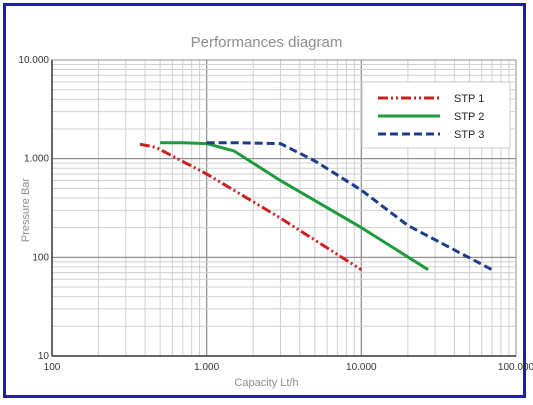 Image resolution: width=533 pixels, height=405 pixels. Describe the element at coordinates (206, 367) in the screenshot. I see `x-tick-label: 1.000` at that location.